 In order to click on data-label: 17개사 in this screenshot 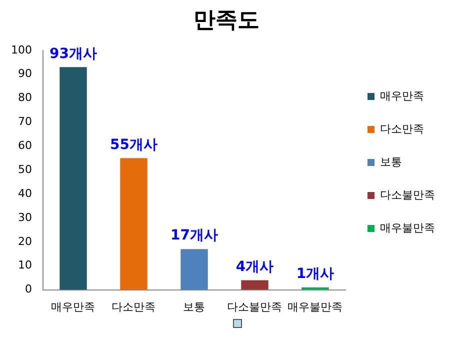, I will do `click(194, 236)`.